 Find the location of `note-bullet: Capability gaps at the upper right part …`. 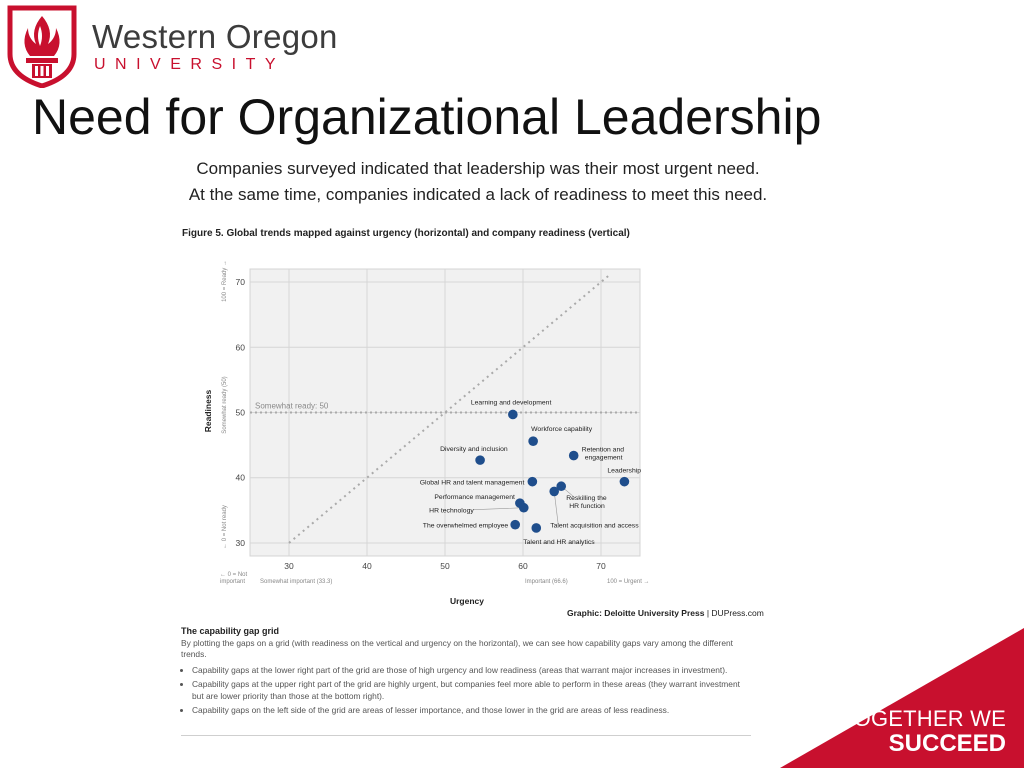

note-bullet: Capability gaps at the upper right part … is located at coordinates (471, 690).